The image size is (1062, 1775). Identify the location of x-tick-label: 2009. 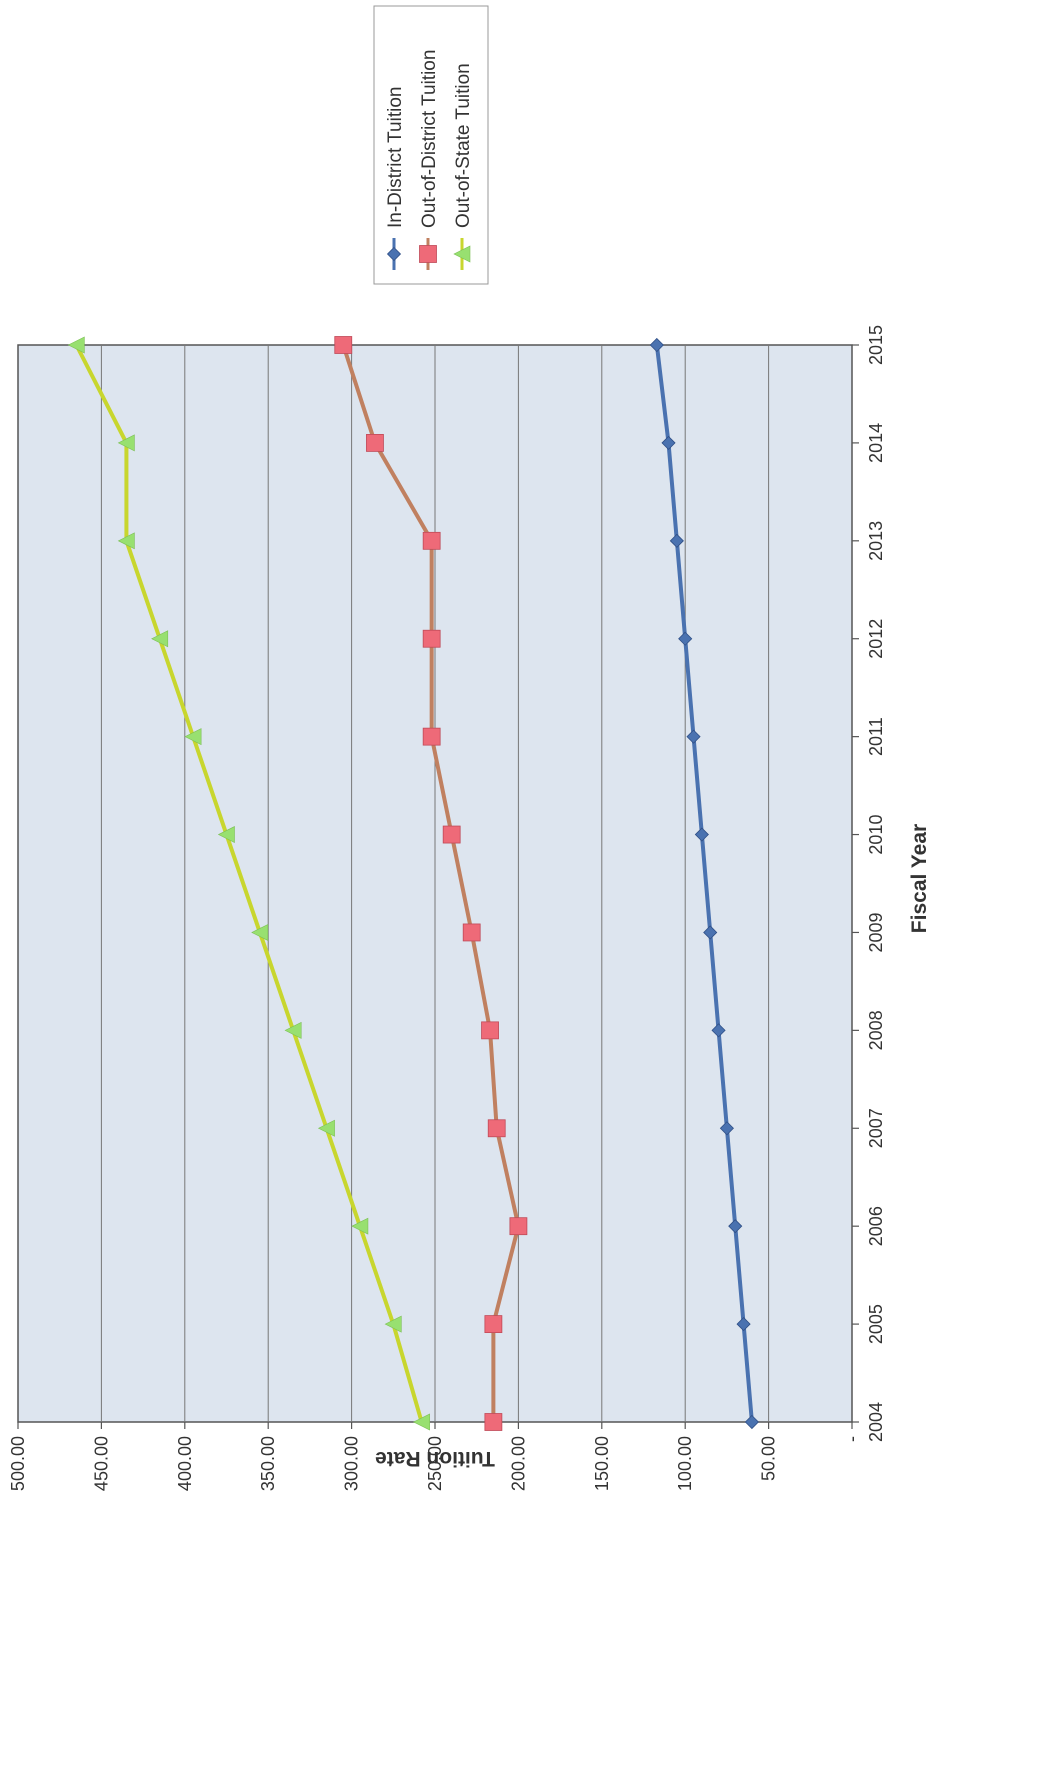
(876, 932).